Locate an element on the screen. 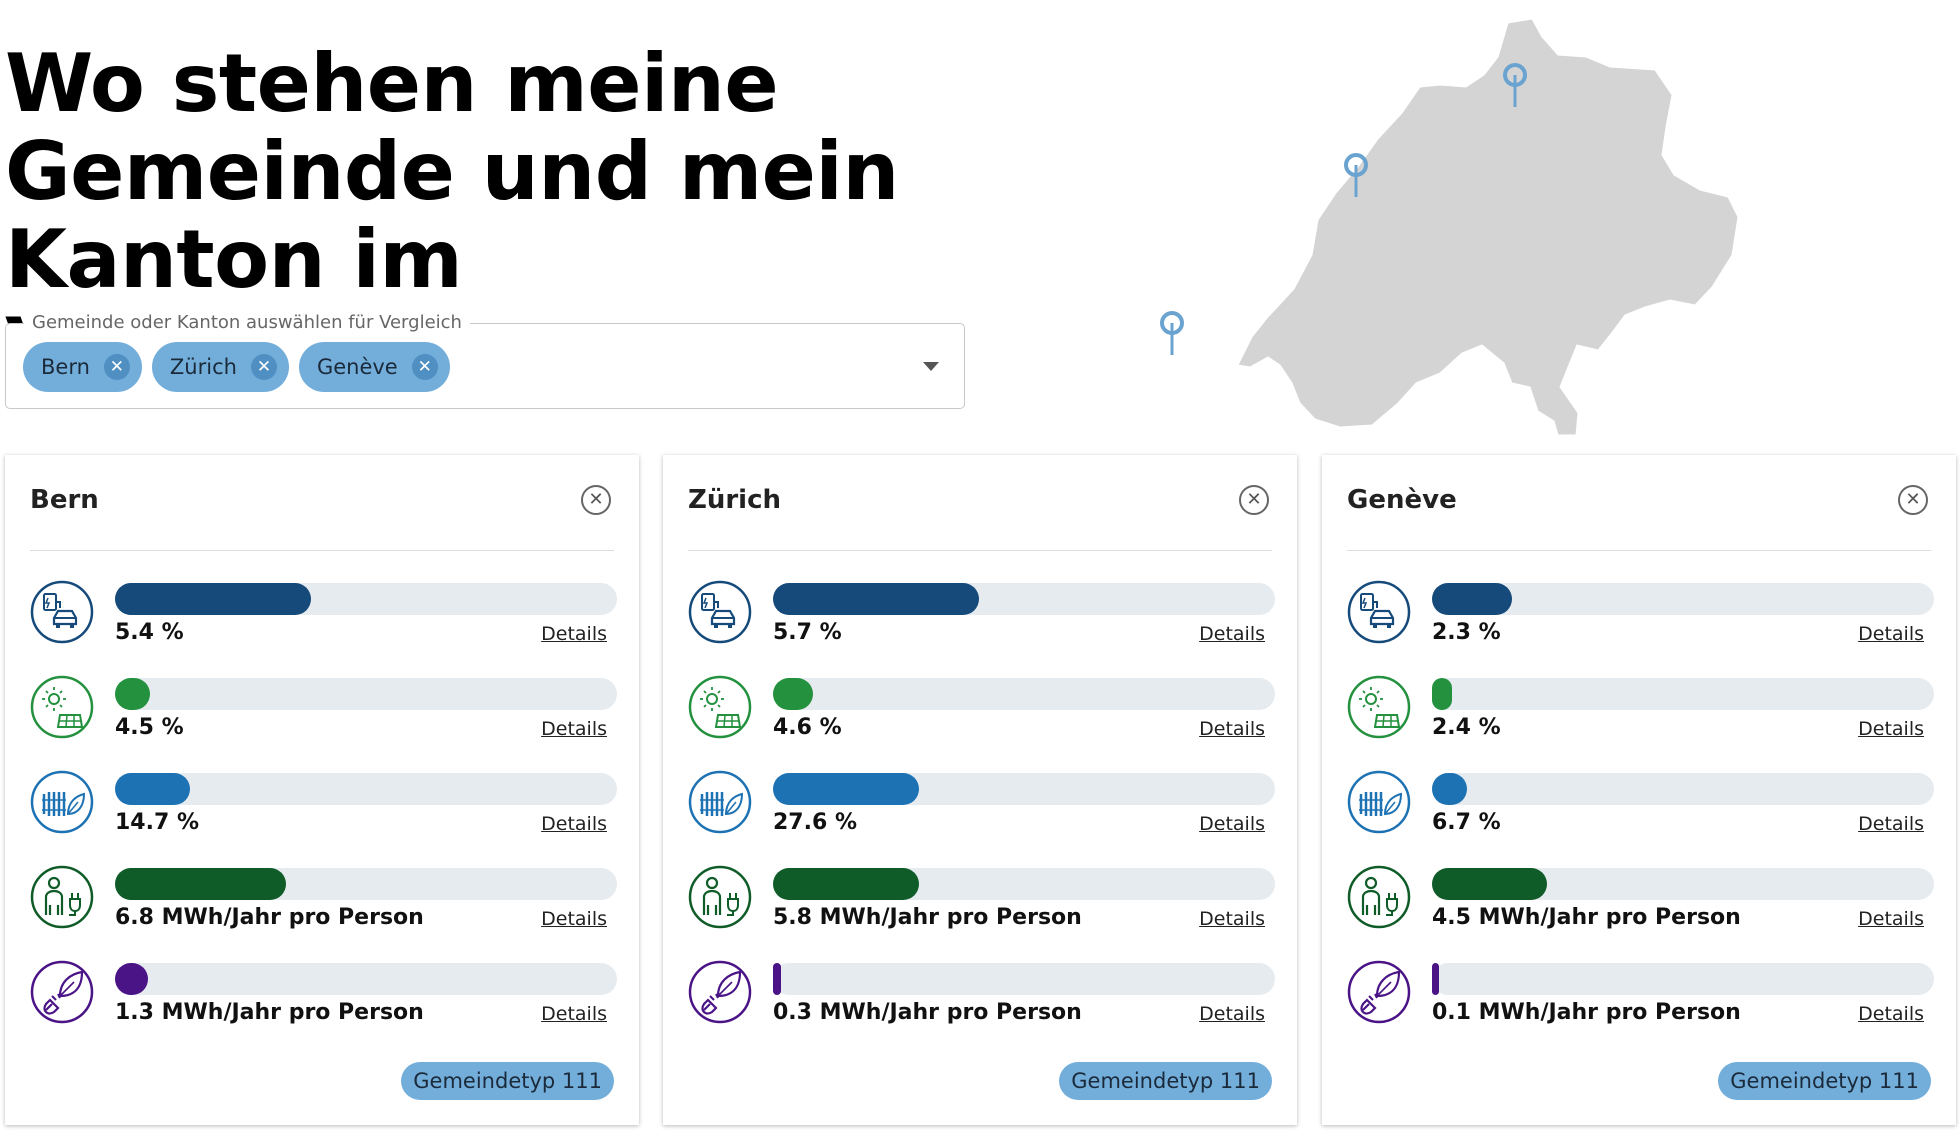 The image size is (1960, 1136). metric-solar: 2.4 % Details is located at coordinates (1640, 715).